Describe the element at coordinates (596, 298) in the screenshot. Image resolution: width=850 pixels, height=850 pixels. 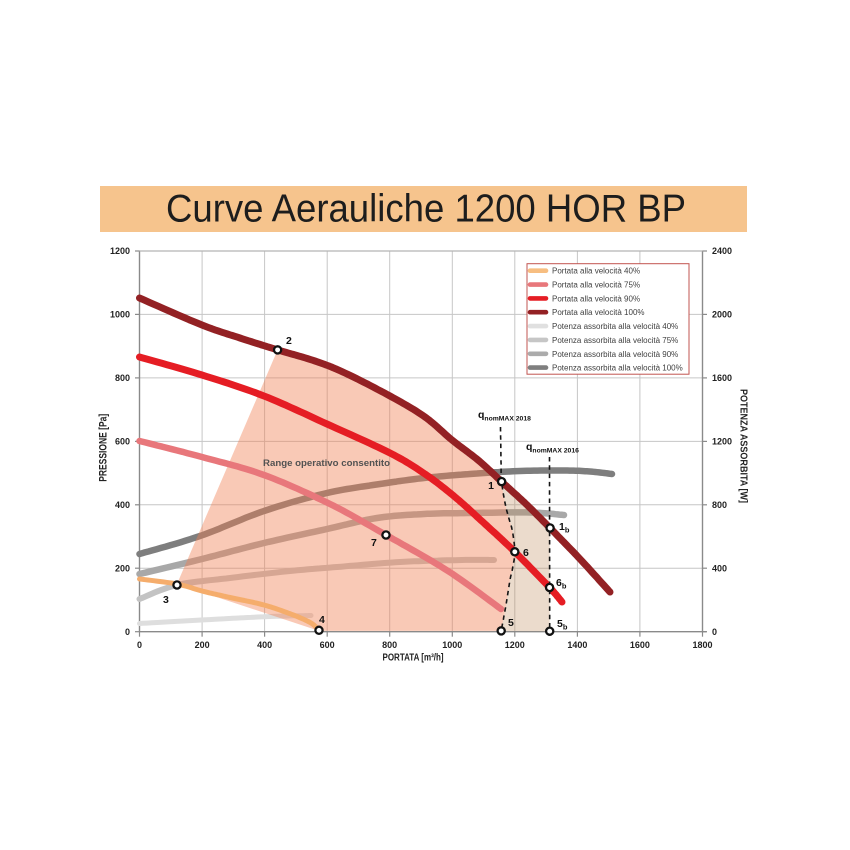
I see `svg-text: Portata alla velocità 90%` at that location.